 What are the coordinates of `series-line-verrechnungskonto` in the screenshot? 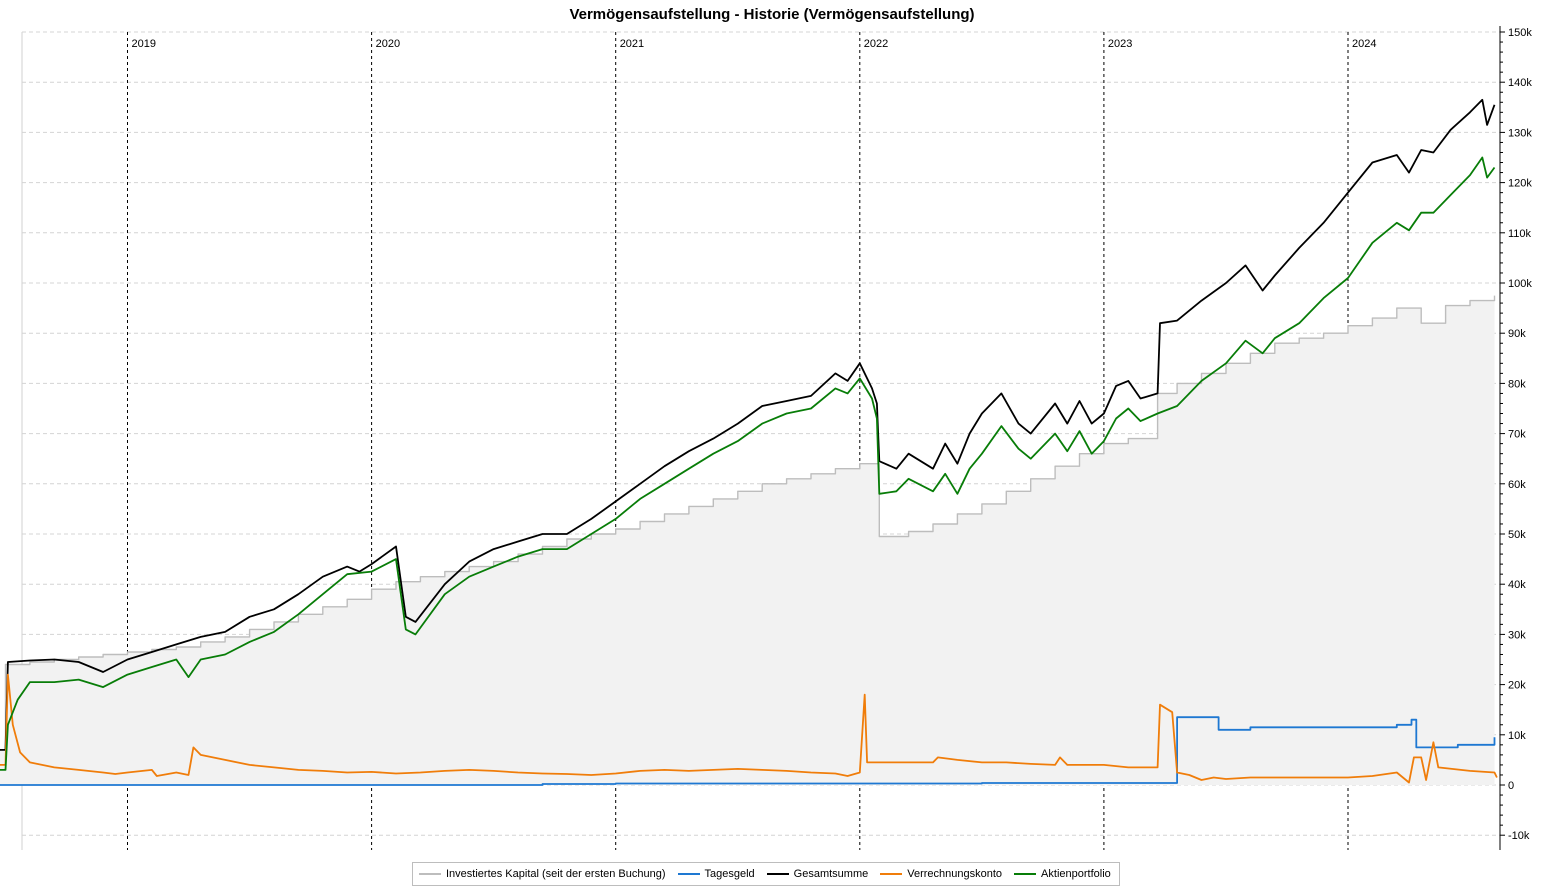 It's located at (749, 728).